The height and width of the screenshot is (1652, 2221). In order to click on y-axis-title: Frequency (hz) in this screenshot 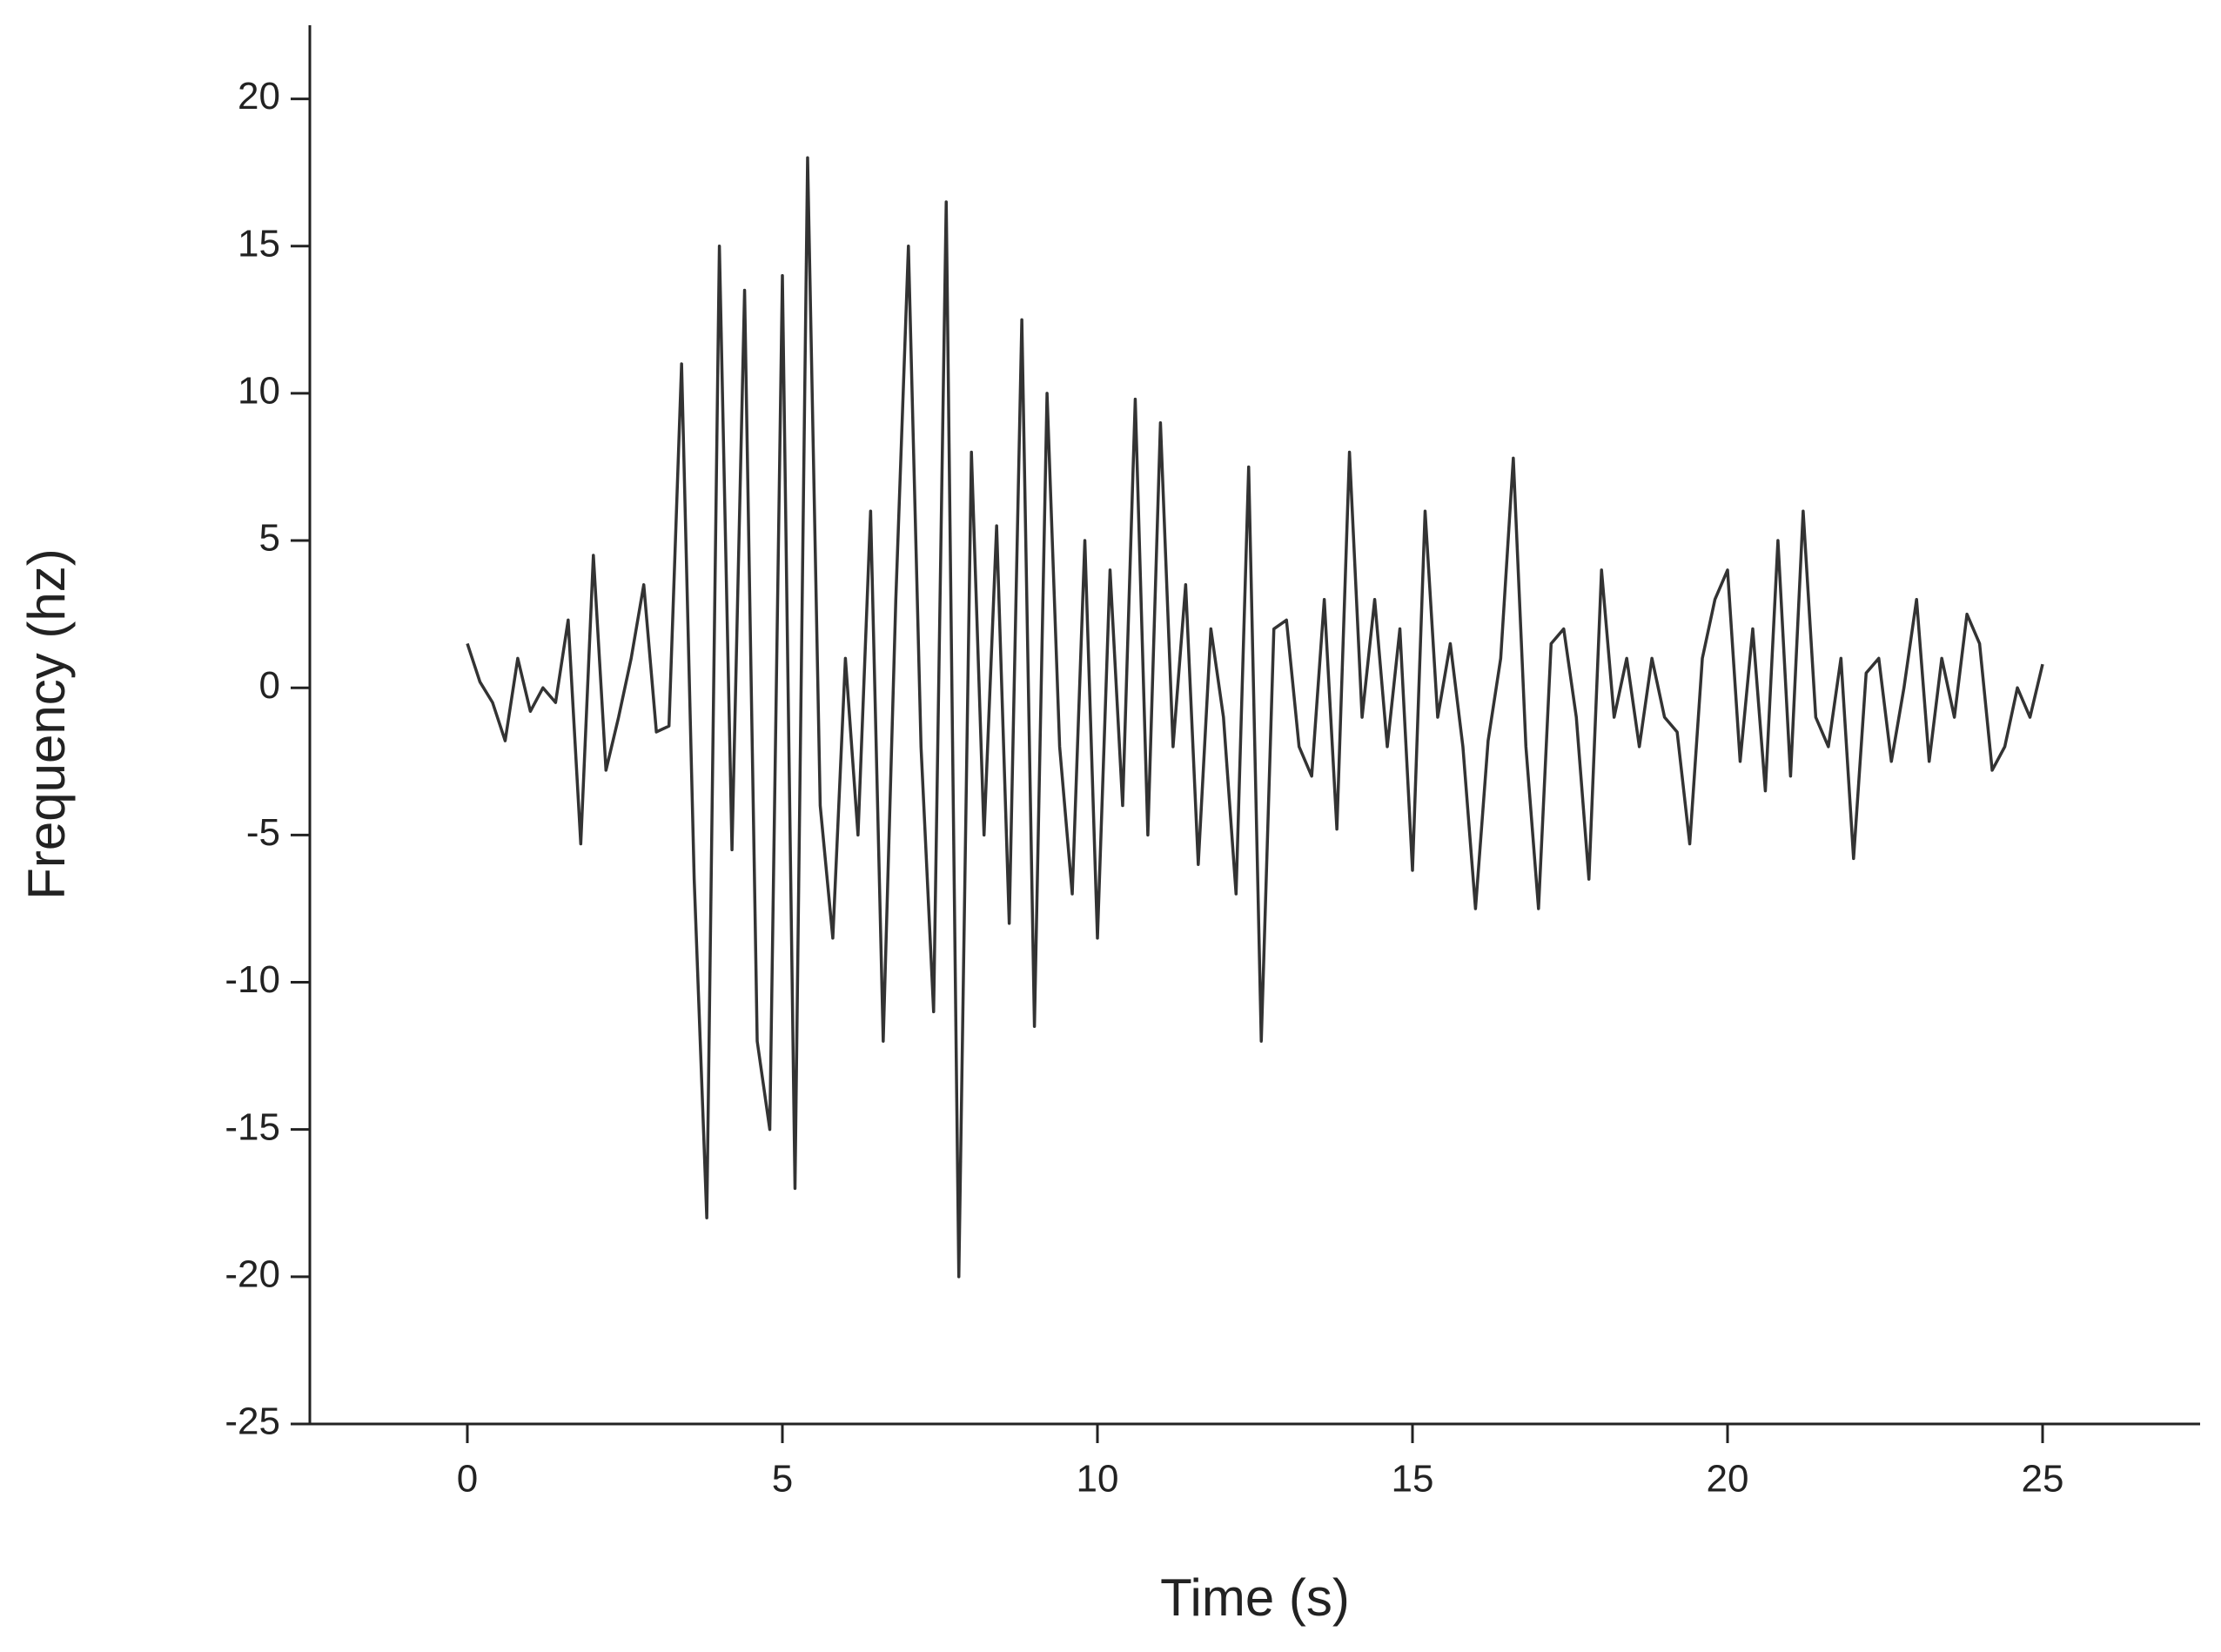, I will do `click(47, 724)`.